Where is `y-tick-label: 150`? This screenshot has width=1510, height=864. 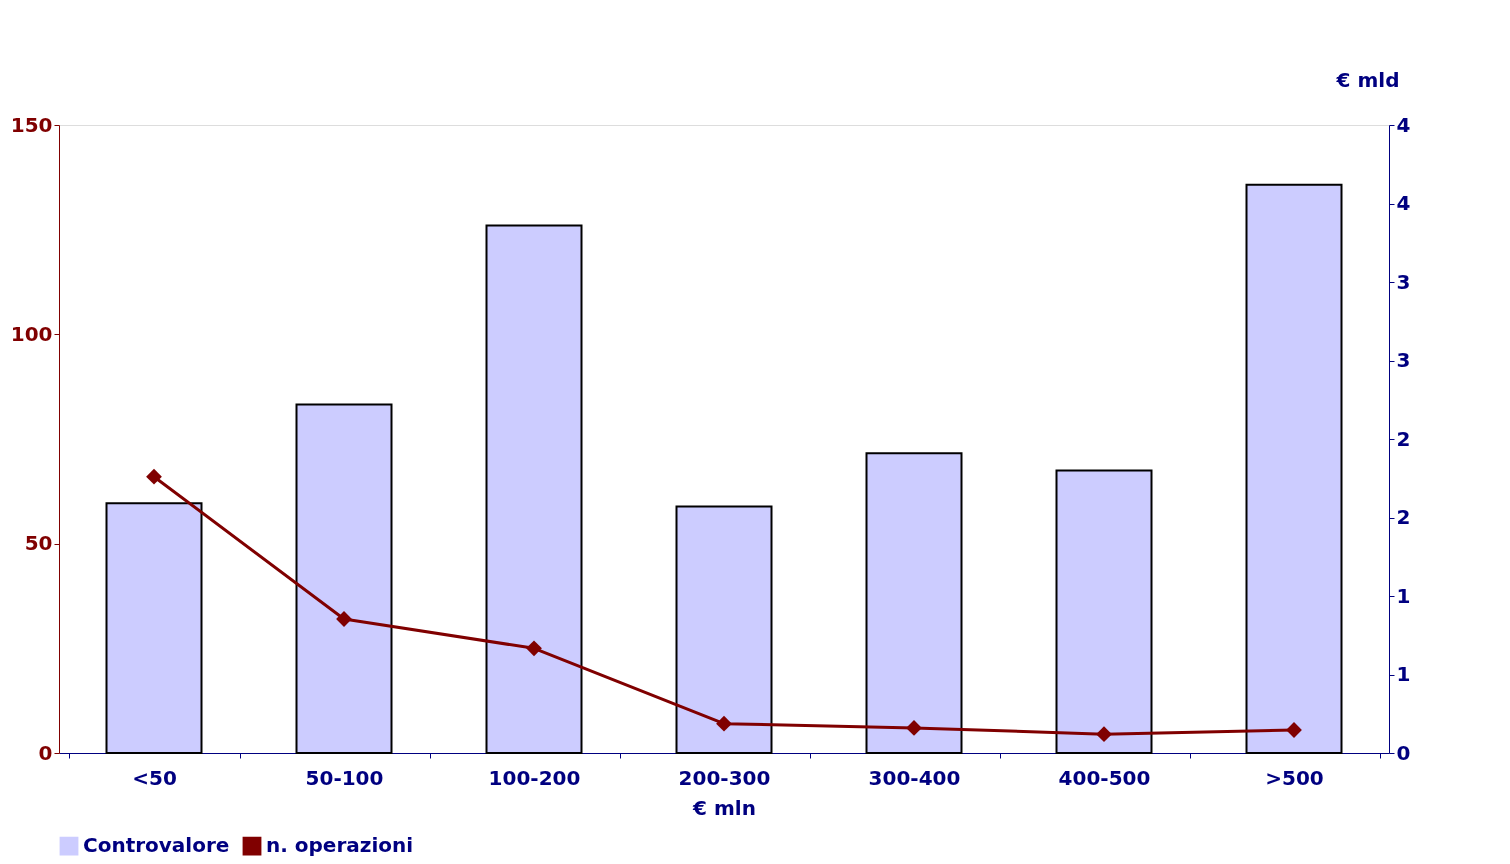 y-tick-label: 150 is located at coordinates (31, 124).